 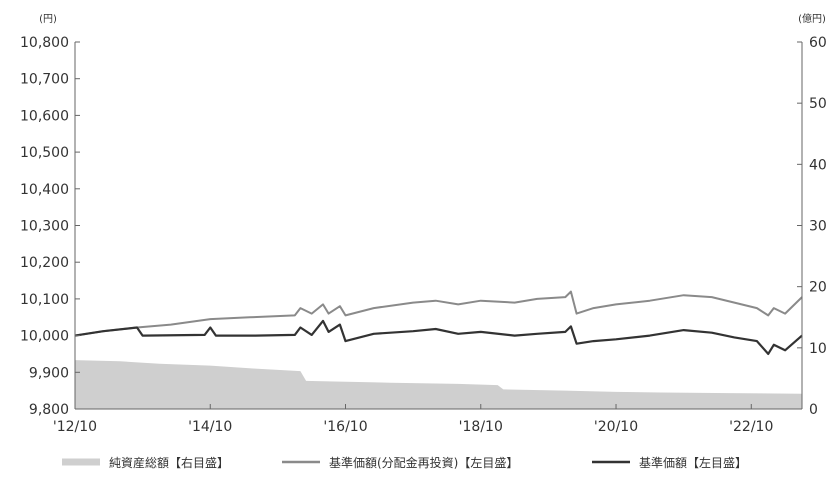 What do you see at coordinates (44, 116) in the screenshot?
I see `left-tick-label: 10,600` at bounding box center [44, 116].